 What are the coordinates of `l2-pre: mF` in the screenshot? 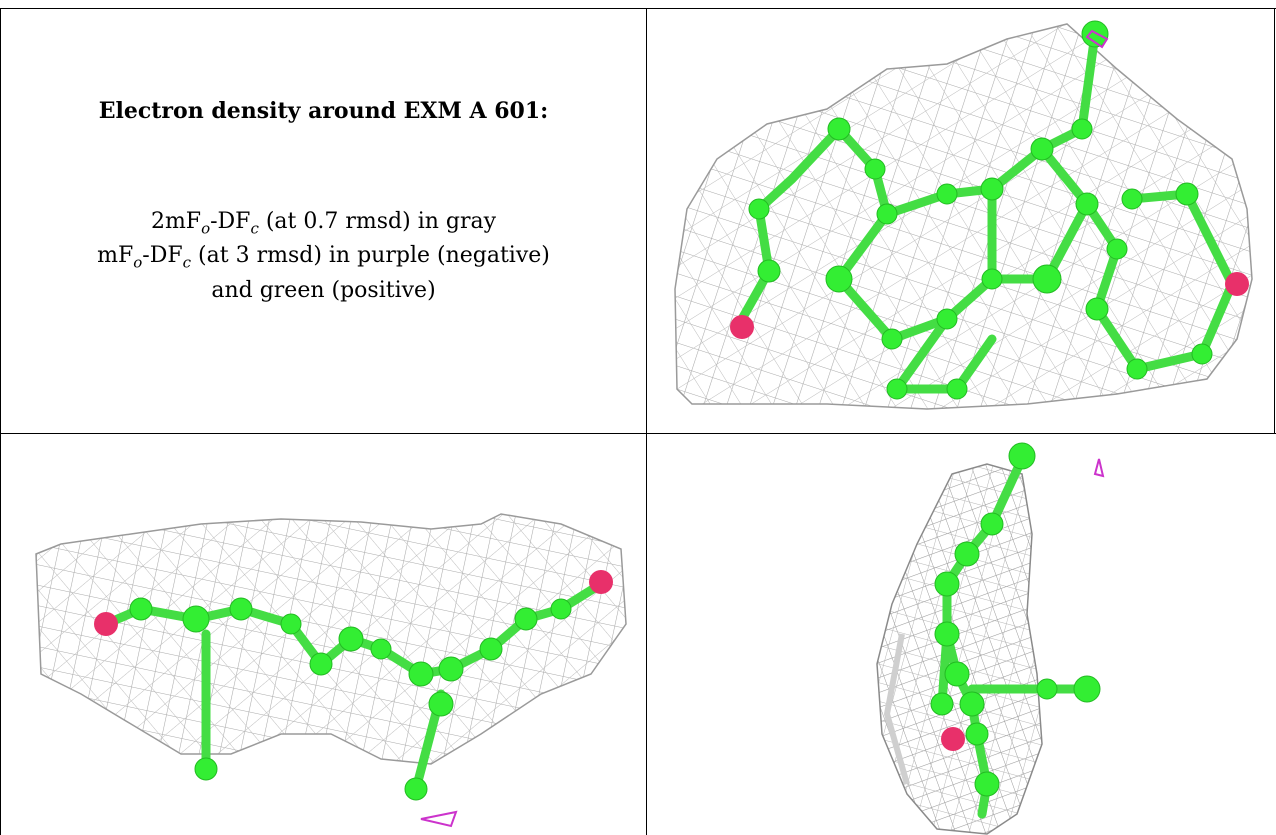 It's located at (115, 256).